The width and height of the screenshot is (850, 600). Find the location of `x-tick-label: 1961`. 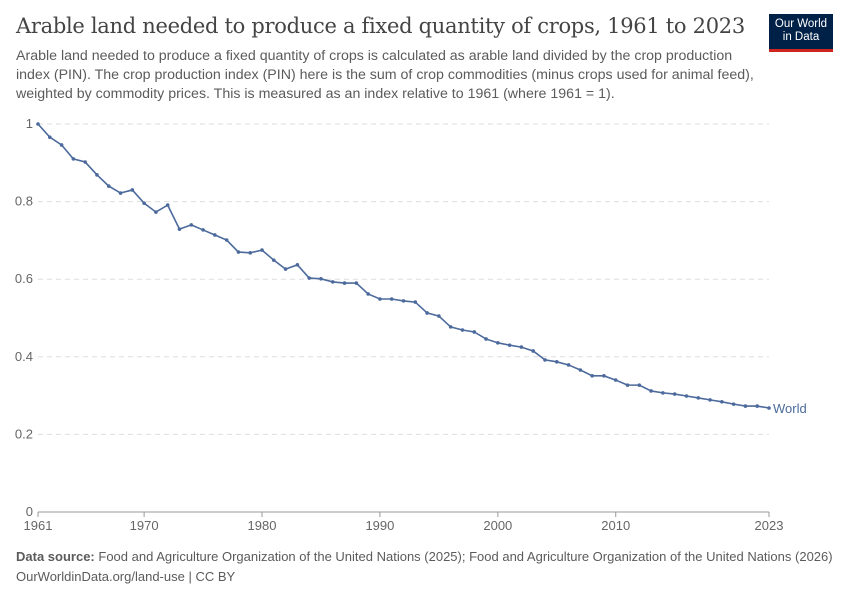

x-tick-label: 1961 is located at coordinates (38, 525).